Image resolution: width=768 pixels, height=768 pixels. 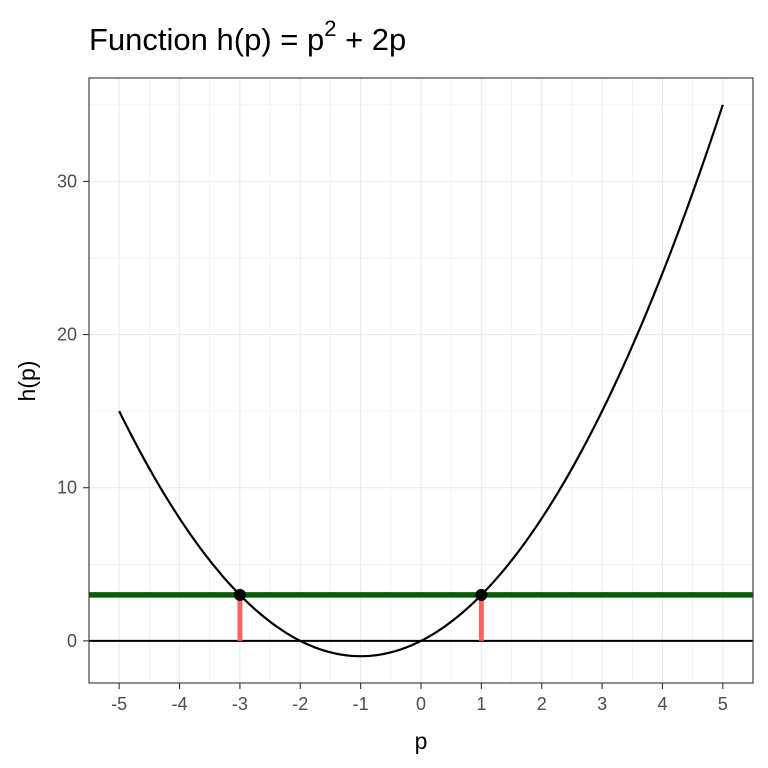 I want to click on y-tick-label: 20, so click(x=67, y=335).